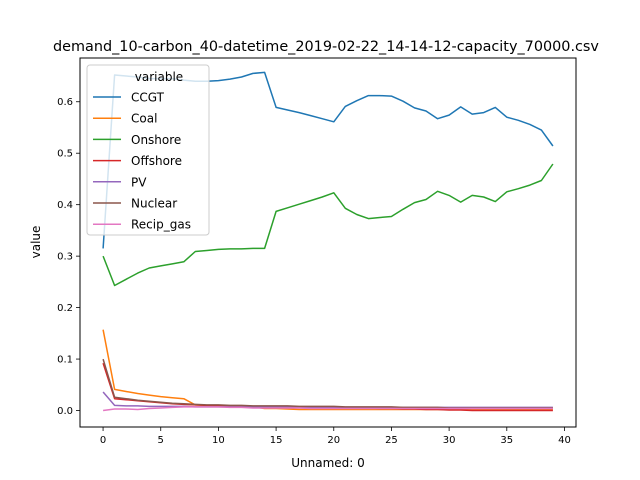 Image resolution: width=640 pixels, height=480 pixels. What do you see at coordinates (276, 440) in the screenshot?
I see `x-tick-label: 15` at bounding box center [276, 440].